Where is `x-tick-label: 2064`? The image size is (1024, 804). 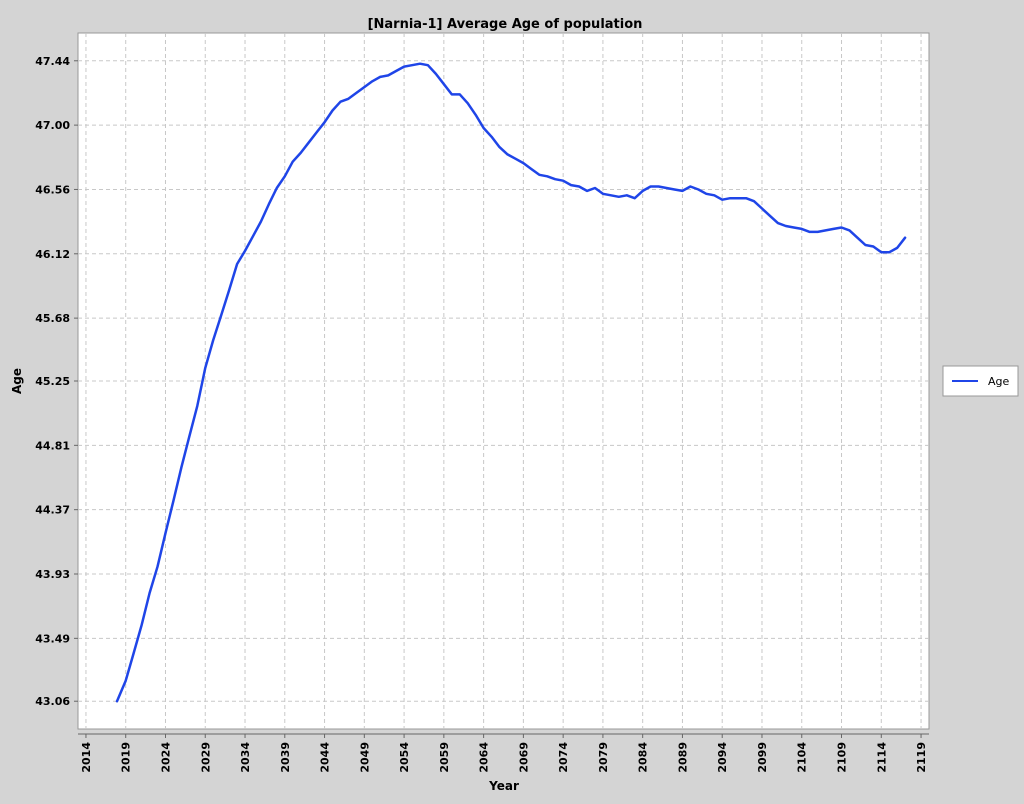
x-tick-label: 2064 is located at coordinates (484, 757).